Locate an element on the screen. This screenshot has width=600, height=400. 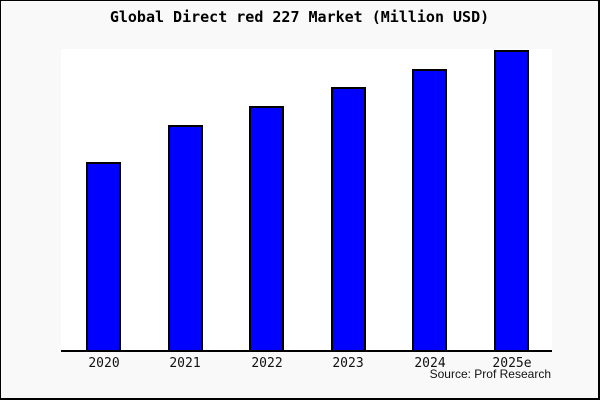
x-tick-label-2021: 2021 is located at coordinates (185, 363).